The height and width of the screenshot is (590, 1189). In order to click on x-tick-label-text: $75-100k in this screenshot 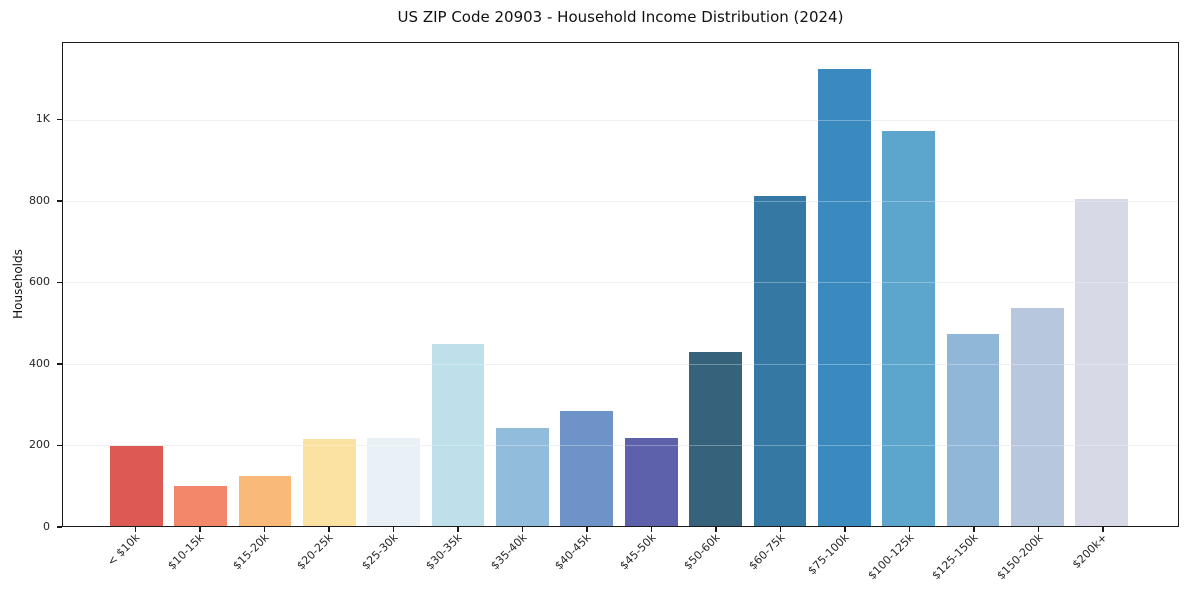, I will do `click(828, 554)`.